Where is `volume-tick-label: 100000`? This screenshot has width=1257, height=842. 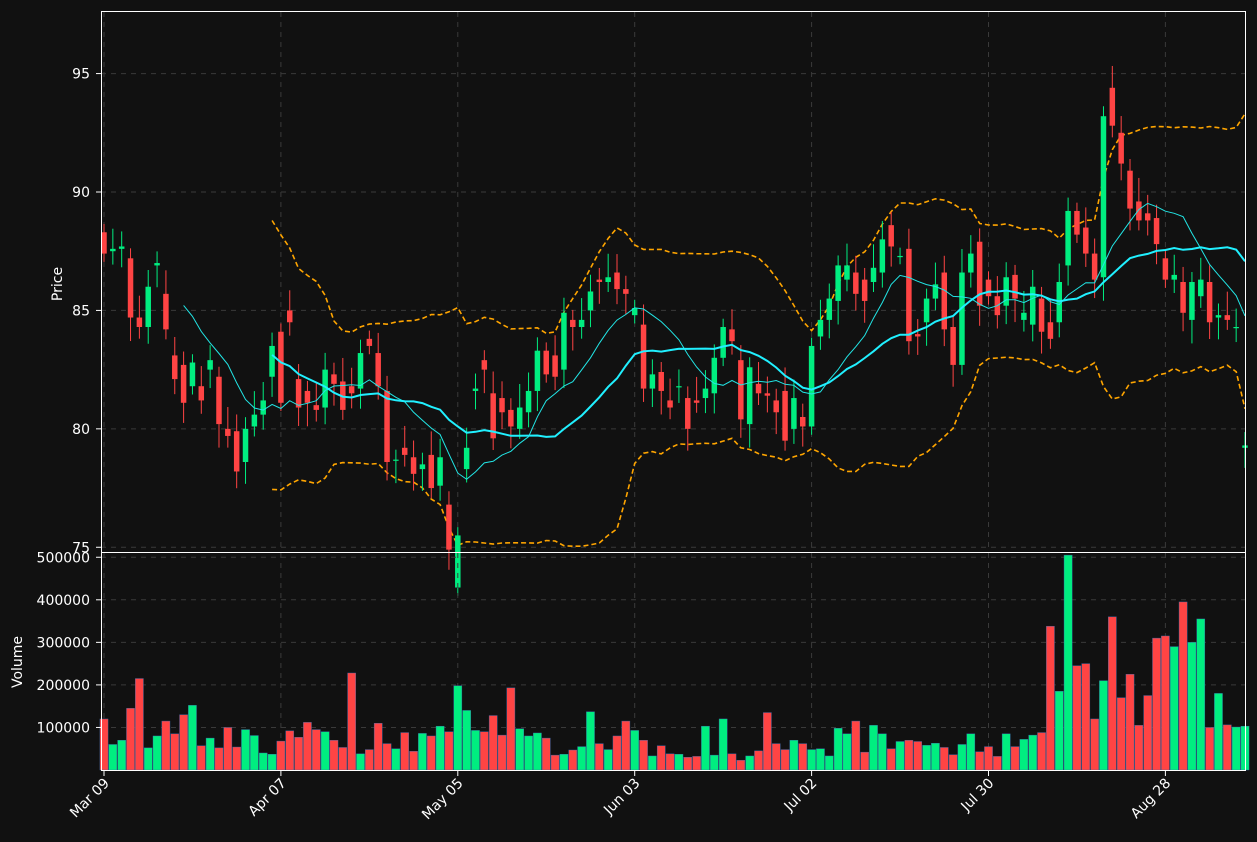
volume-tick-label: 100000 is located at coordinates (63, 728).